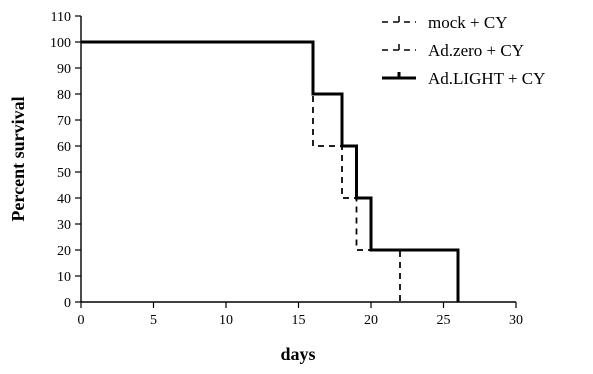 The image size is (593, 374). I want to click on x-axis: 0 5 10 15 20 25 30, so click(300, 314).